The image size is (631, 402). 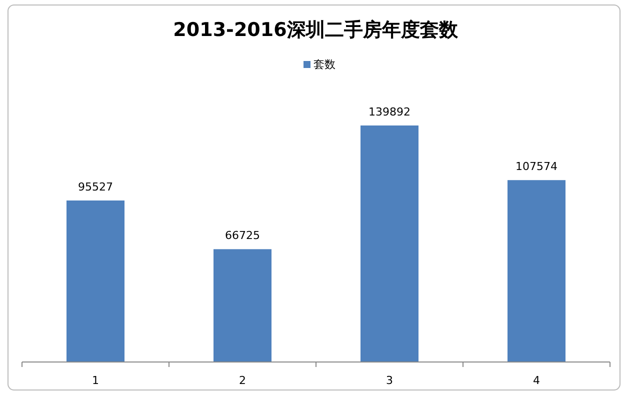 I want to click on legend-label: 套数, so click(x=325, y=64).